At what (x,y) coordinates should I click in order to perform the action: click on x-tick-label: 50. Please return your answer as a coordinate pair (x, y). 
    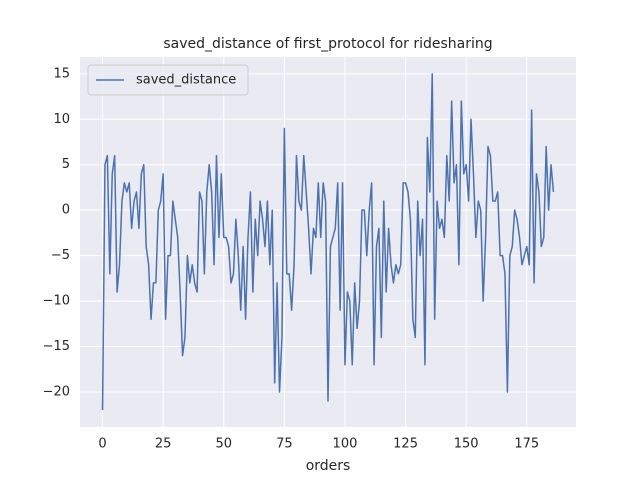
    Looking at the image, I should click on (223, 444).